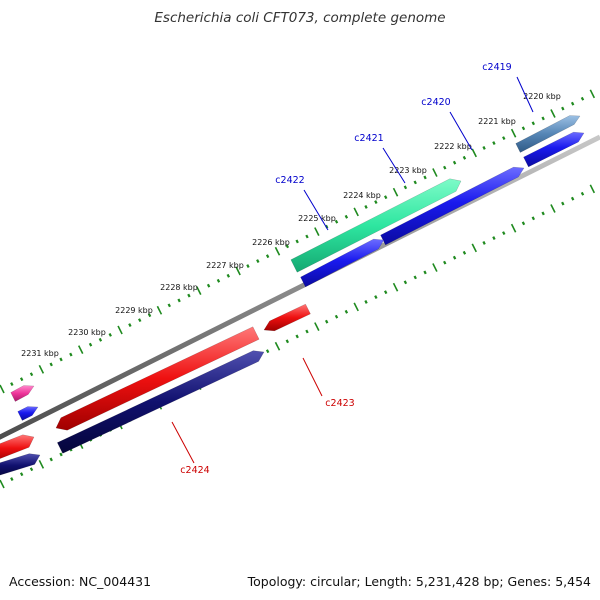 The width and height of the screenshot is (600, 600). What do you see at coordinates (362, 195) in the screenshot?
I see `tick-label: 2224 kbp` at bounding box center [362, 195].